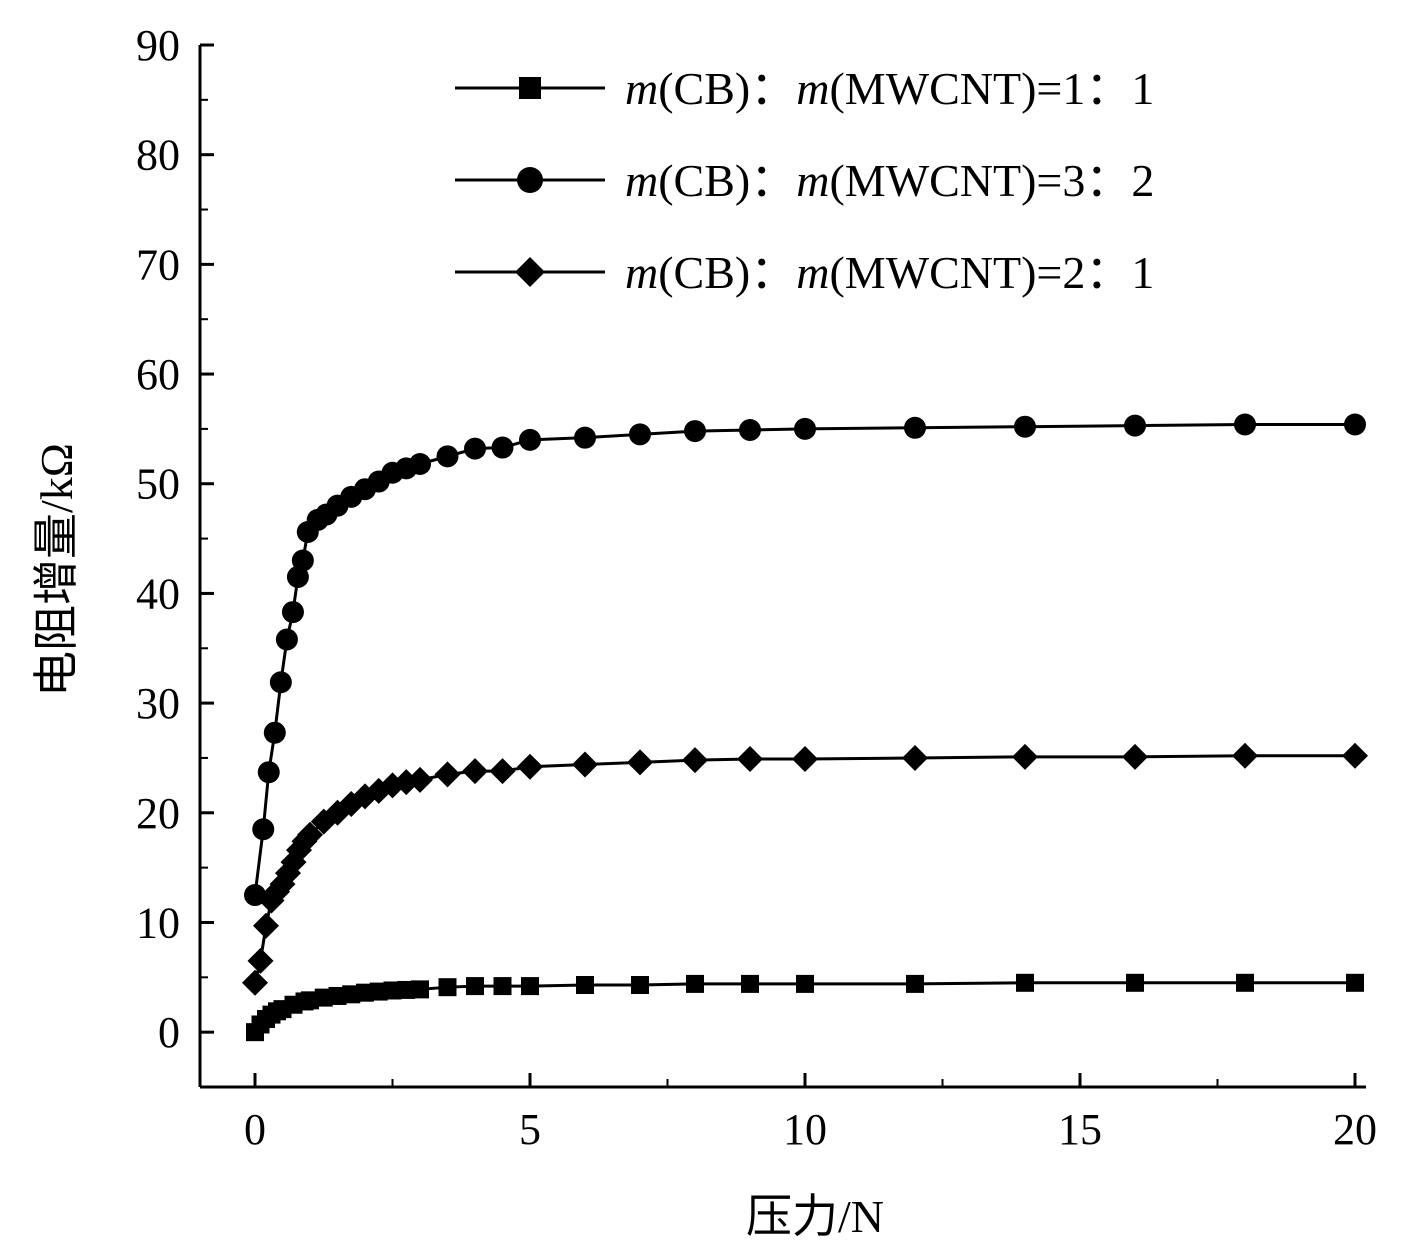  Describe the element at coordinates (158, 593) in the screenshot. I see `y-tick-label: 40` at that location.